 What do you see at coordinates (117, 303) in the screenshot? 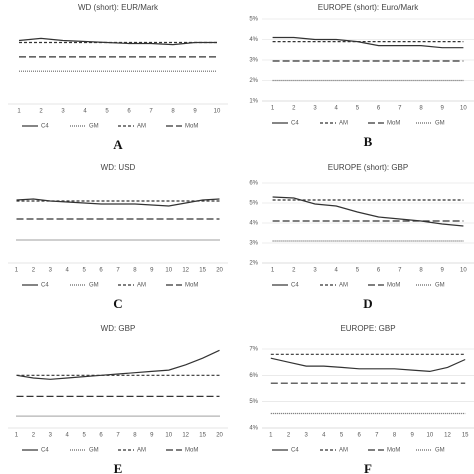
I see `panel-letter: C` at bounding box center [117, 303].